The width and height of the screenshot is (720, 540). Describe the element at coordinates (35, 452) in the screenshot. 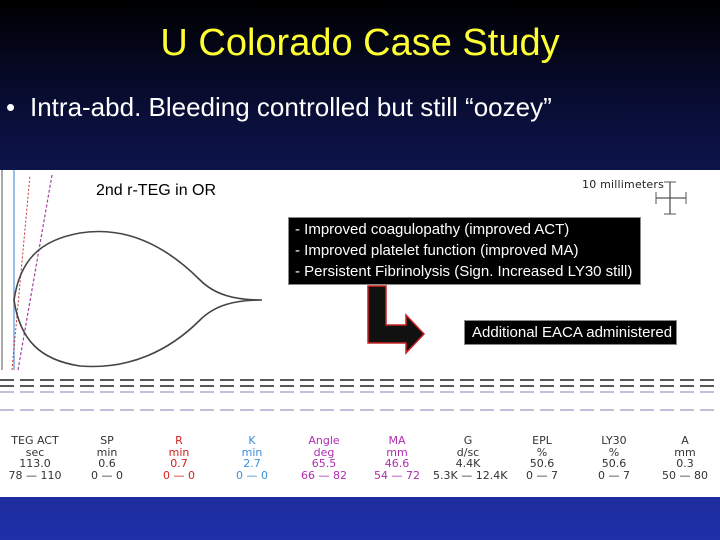

I see `param-unit: sec` at that location.